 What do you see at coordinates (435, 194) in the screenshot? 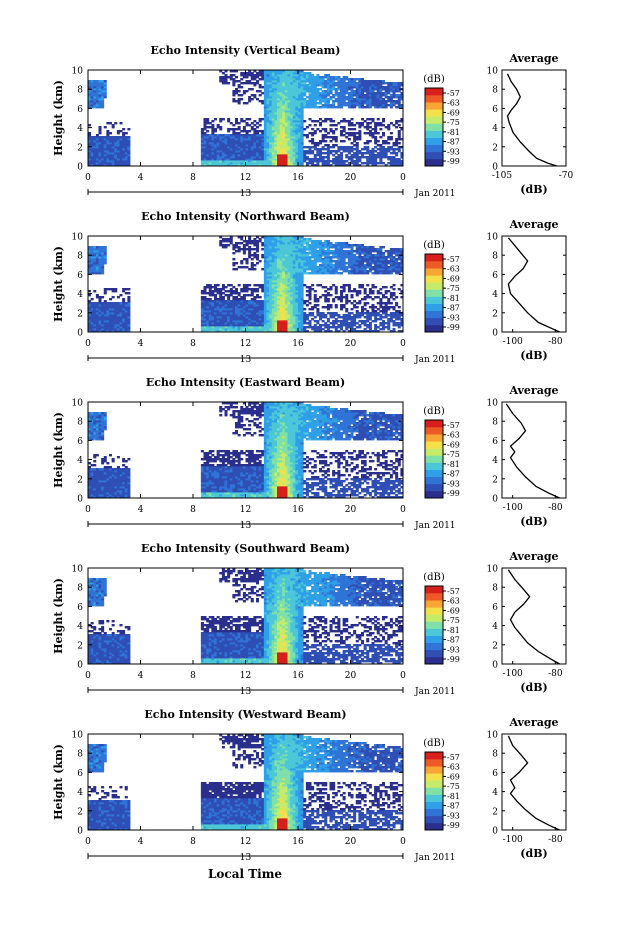
I see `date-label: Jan 2011` at bounding box center [435, 194].